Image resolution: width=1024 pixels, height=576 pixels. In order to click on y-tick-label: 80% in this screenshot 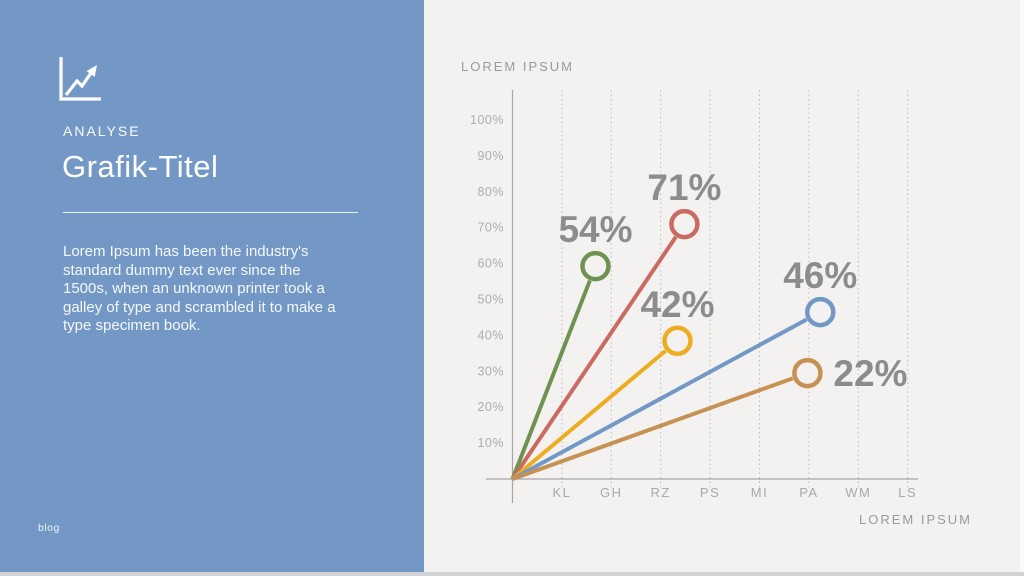, I will do `click(490, 192)`.